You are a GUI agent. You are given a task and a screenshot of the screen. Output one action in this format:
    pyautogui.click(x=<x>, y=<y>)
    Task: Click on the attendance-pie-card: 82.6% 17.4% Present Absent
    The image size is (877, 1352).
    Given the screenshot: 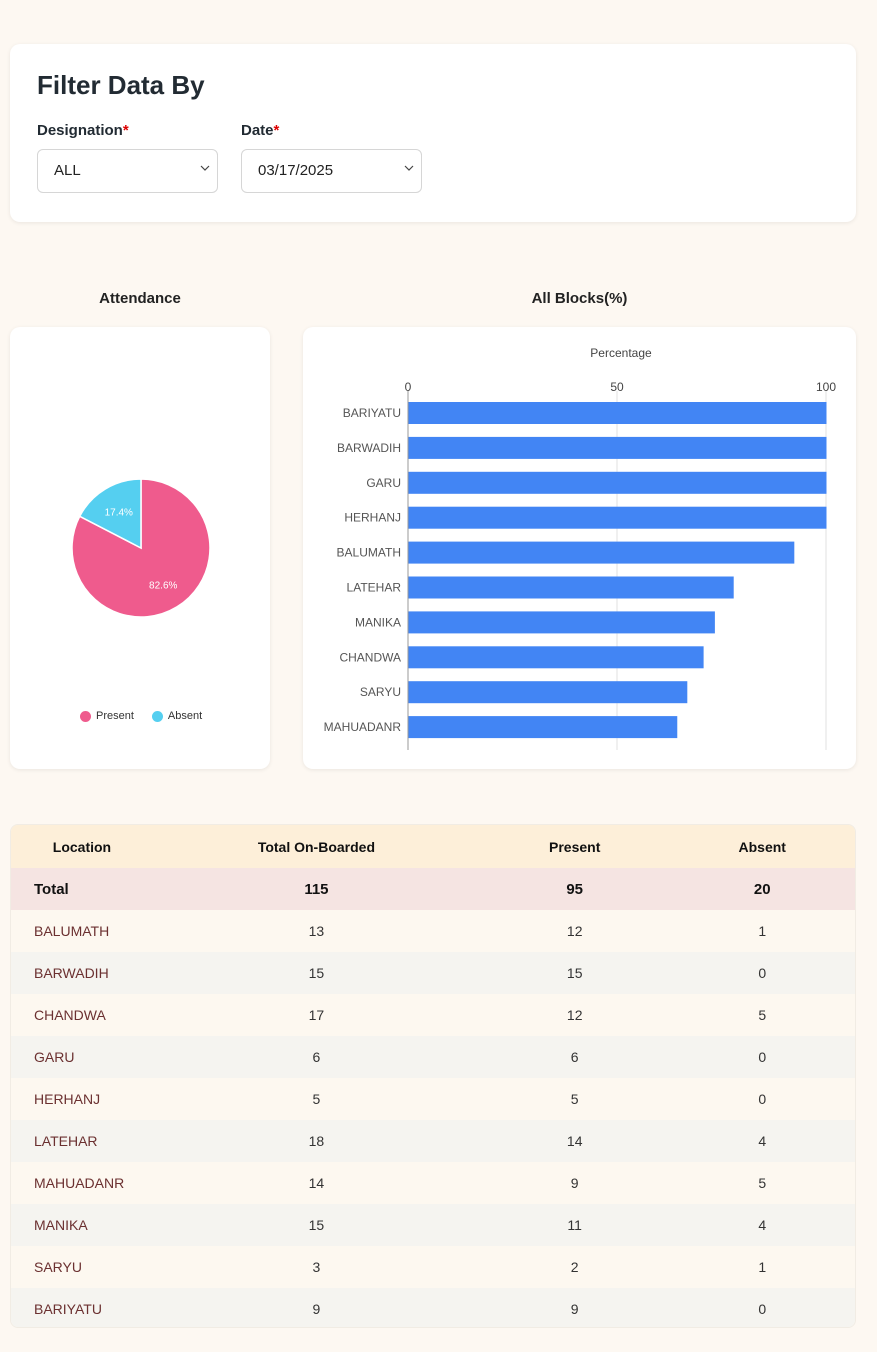 What is the action you would take?
    pyautogui.click(x=140, y=548)
    